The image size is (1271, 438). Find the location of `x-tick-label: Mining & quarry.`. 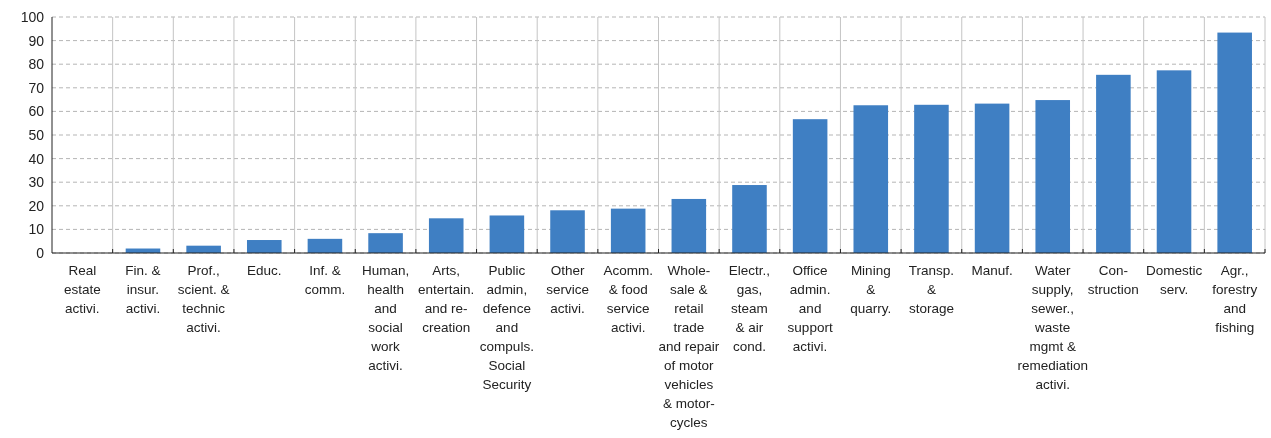

x-tick-label: Mining & quarry. is located at coordinates (871, 289).